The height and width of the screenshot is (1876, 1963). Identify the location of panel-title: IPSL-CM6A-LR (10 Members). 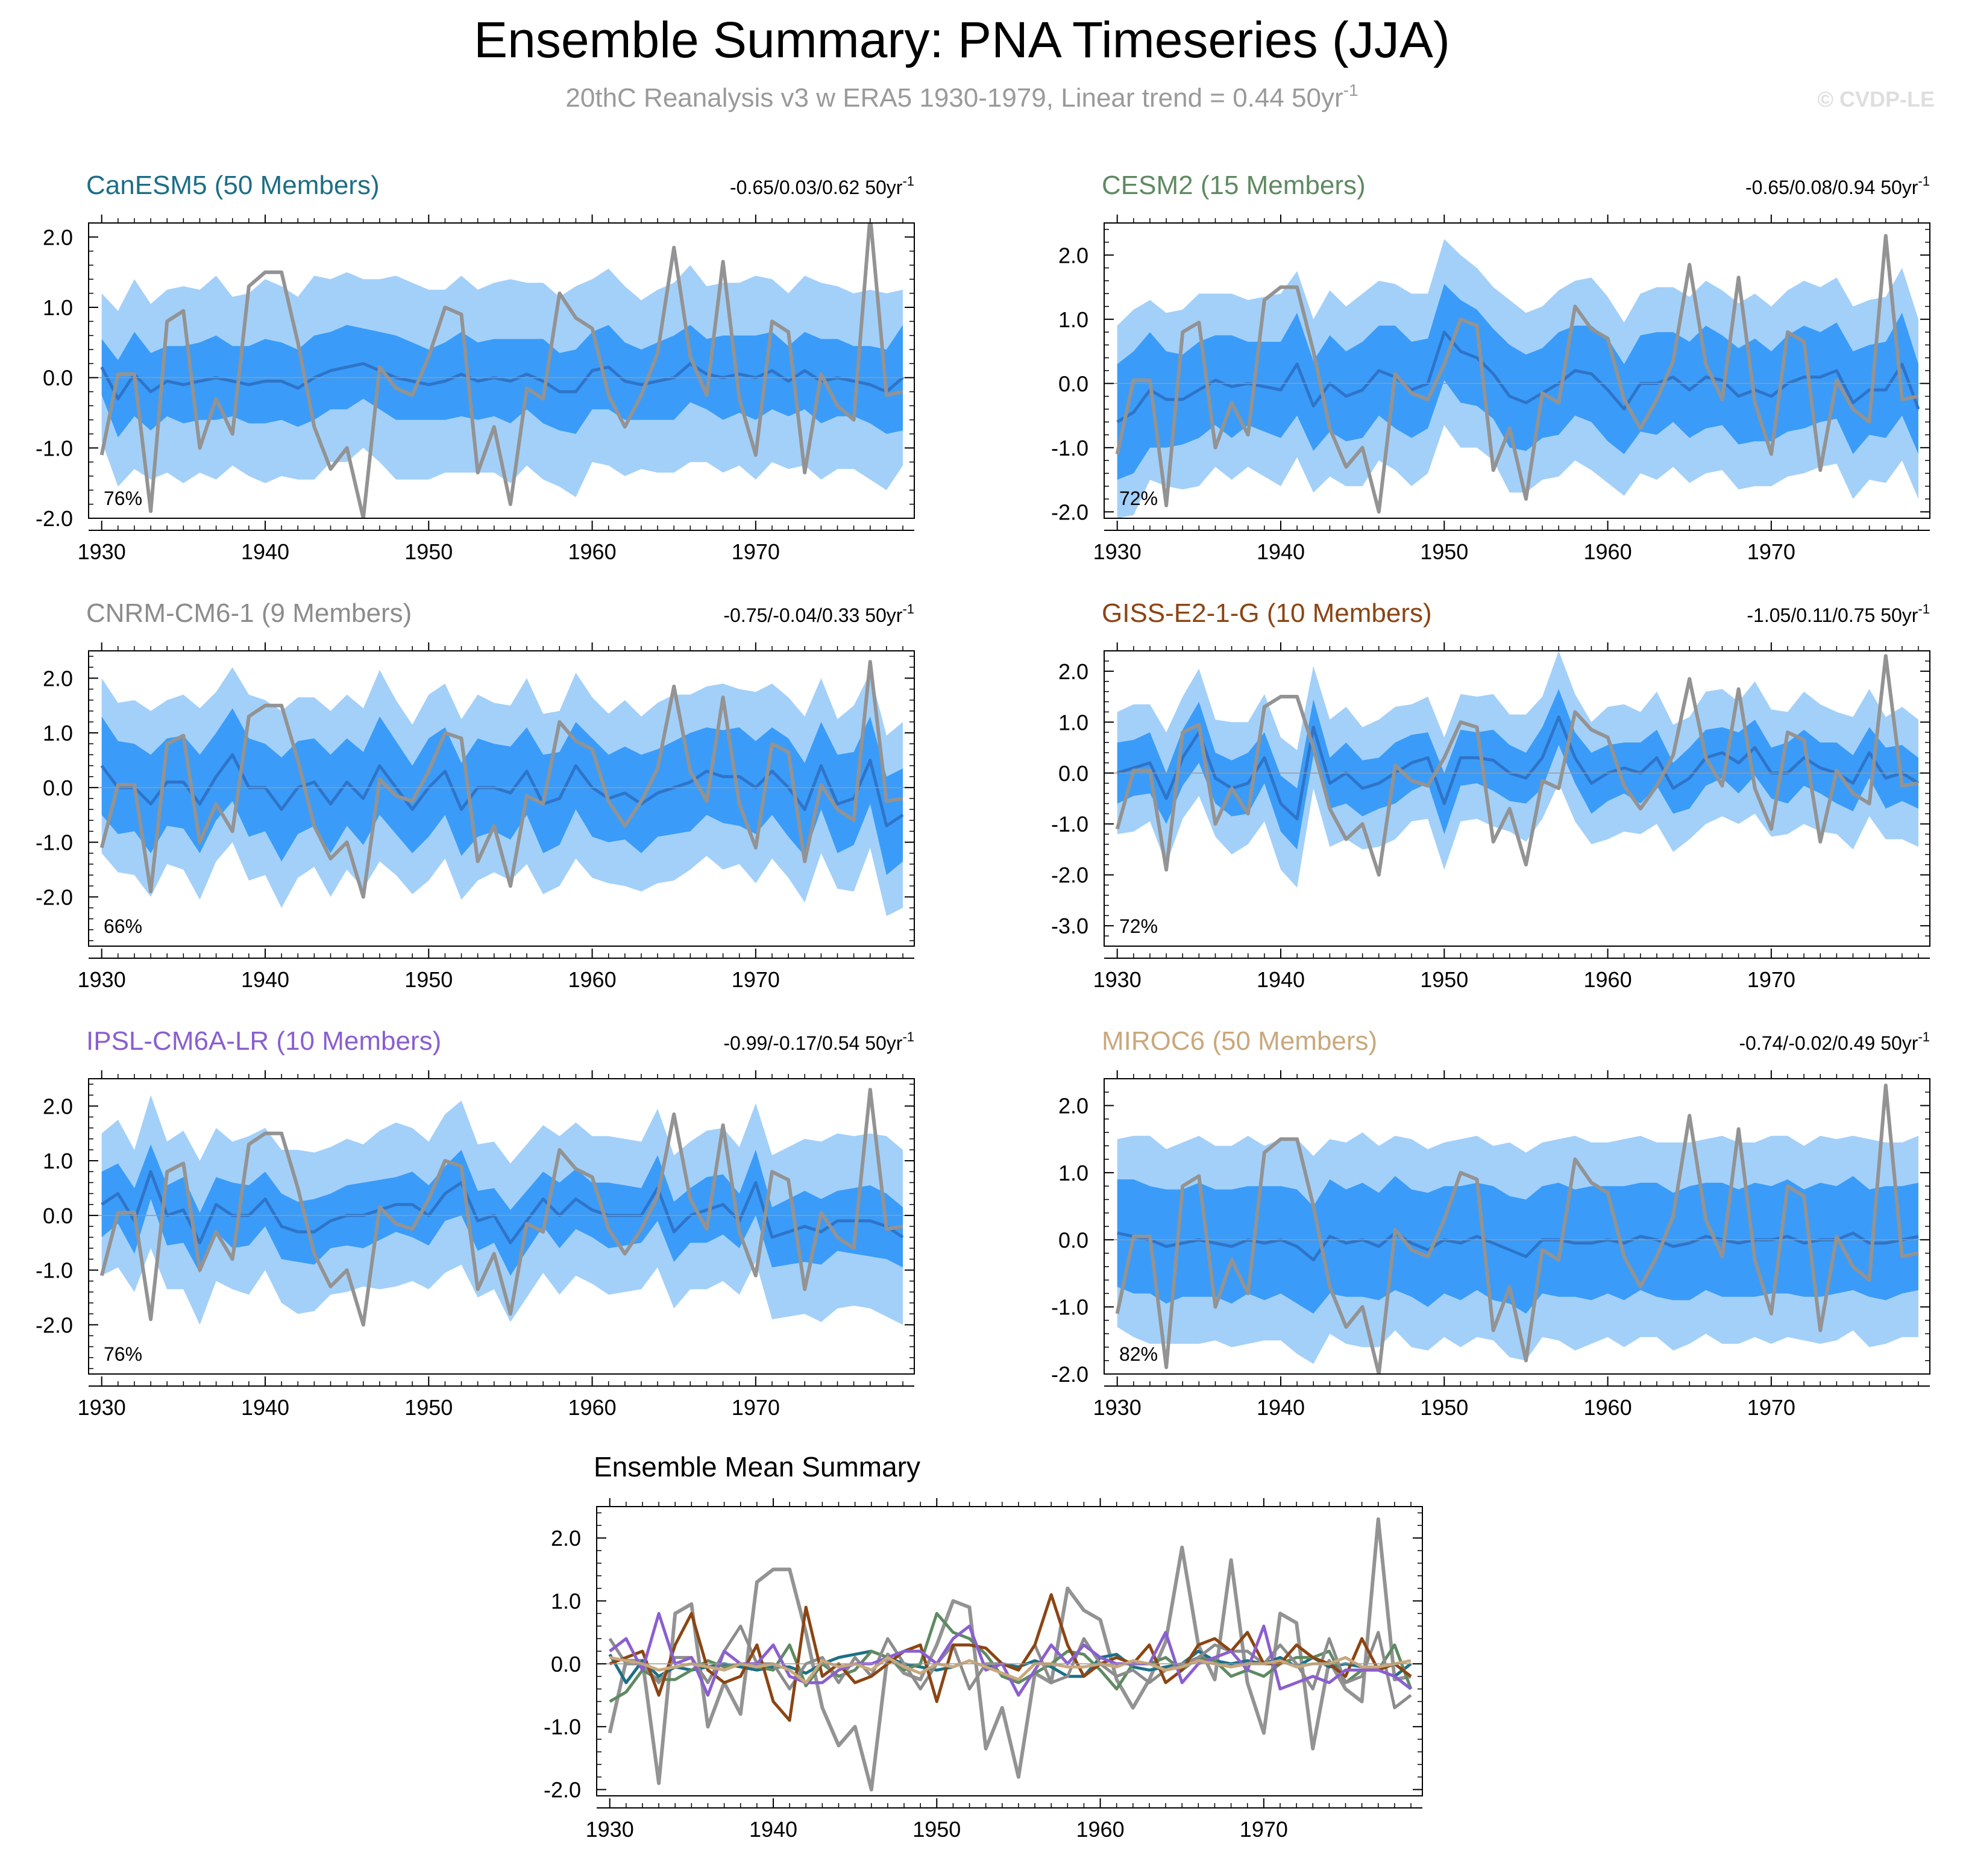
(263, 1041).